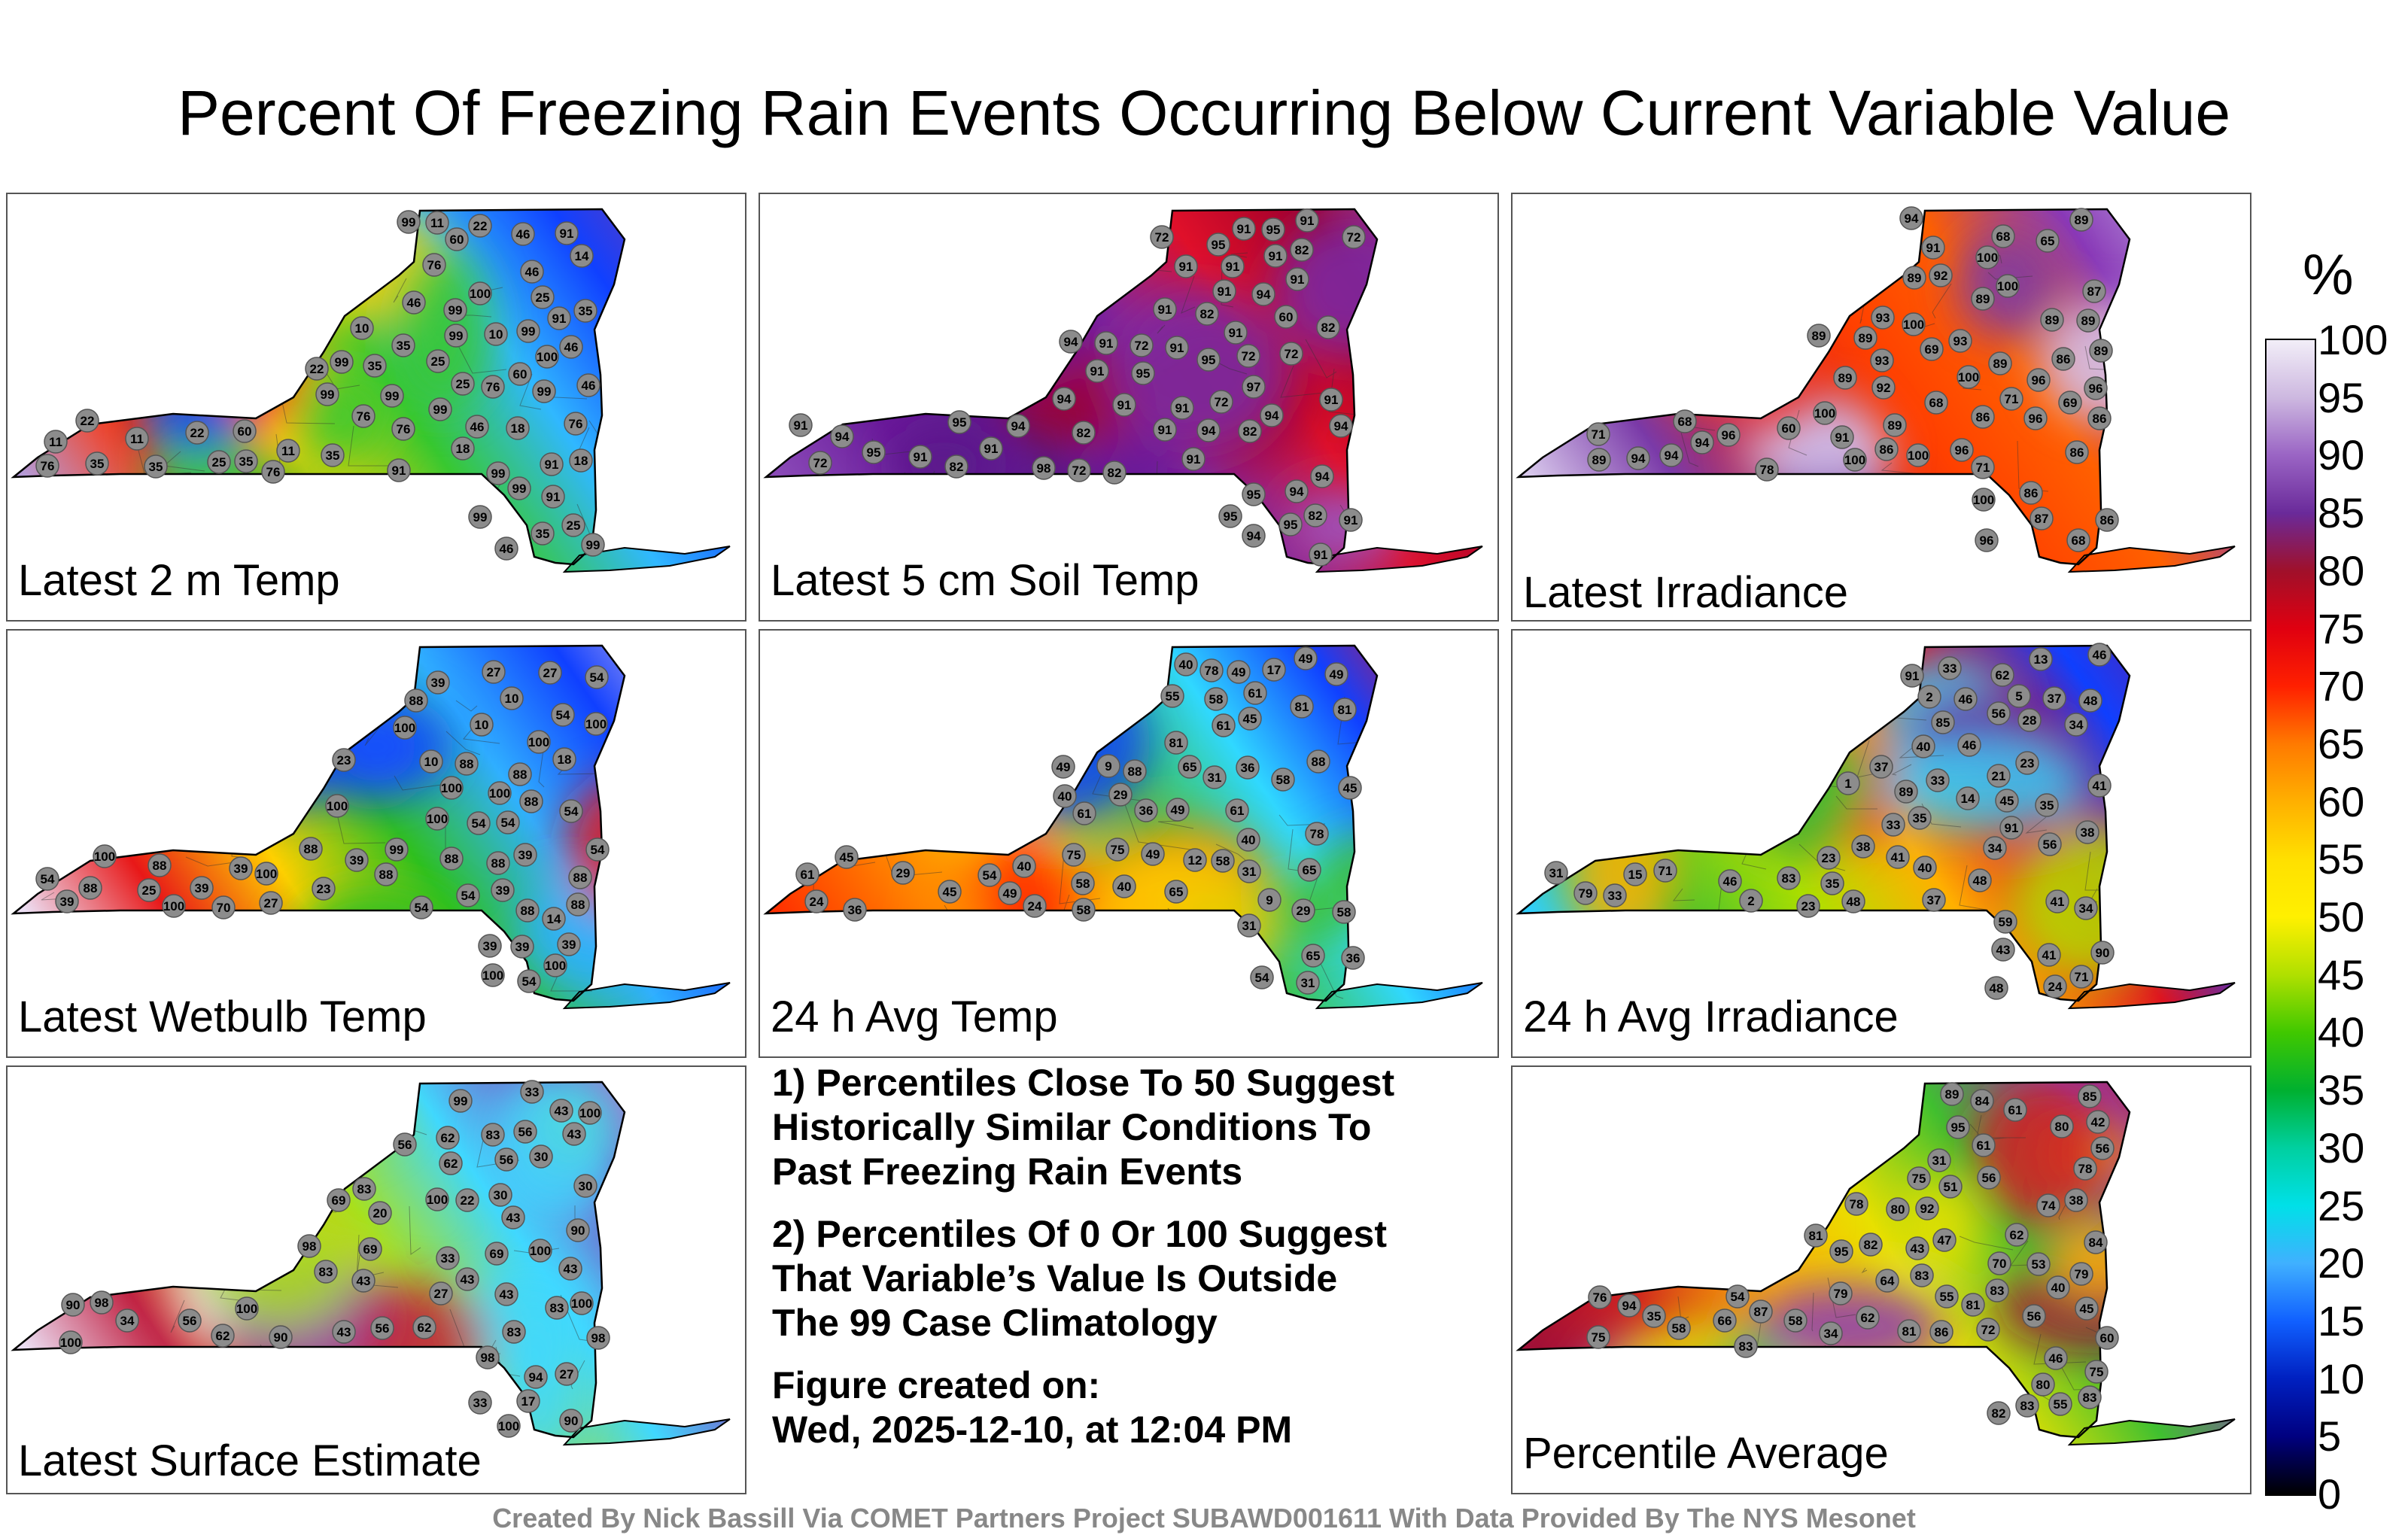 Image resolution: width=2408 pixels, height=1535 pixels. Describe the element at coordinates (991, 449) in the screenshot. I see `svg-text: 91` at that location.